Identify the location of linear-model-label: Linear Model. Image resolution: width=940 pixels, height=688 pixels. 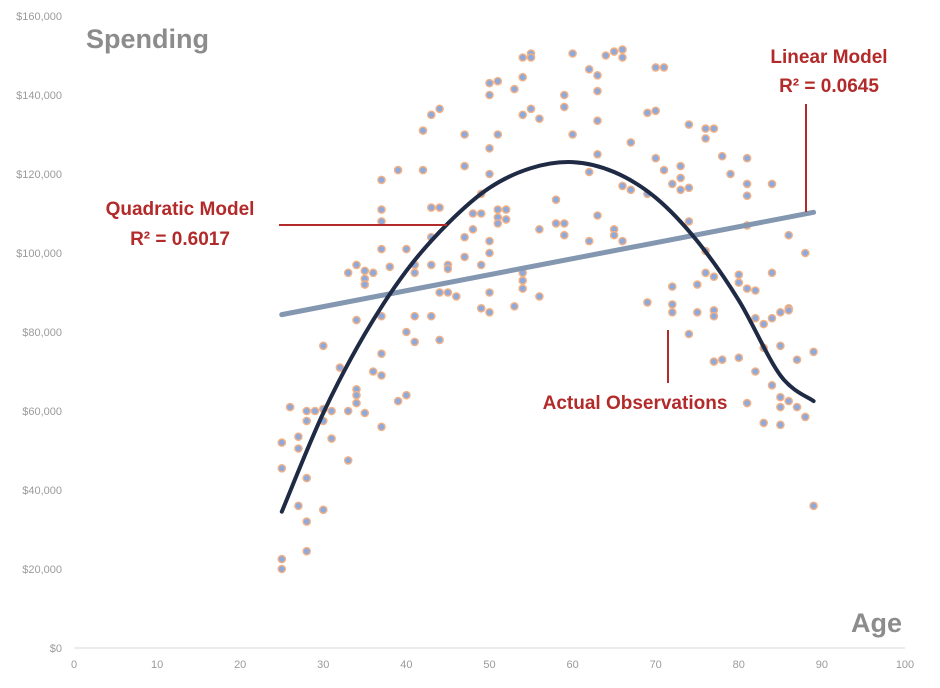
(828, 57).